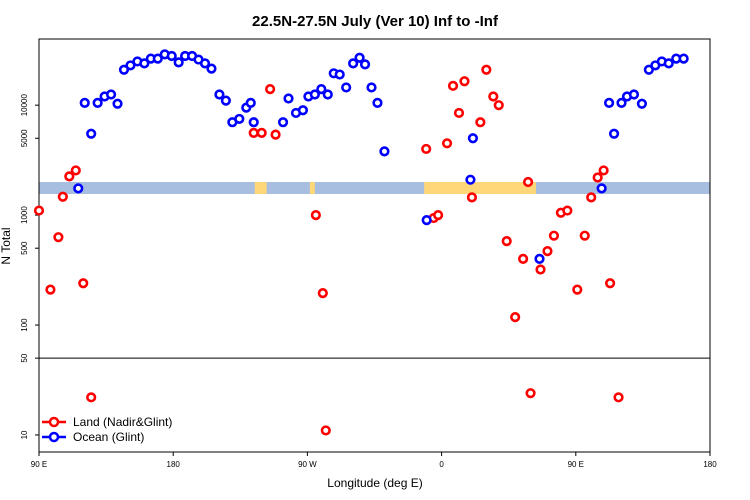  Describe the element at coordinates (395, 188) in the screenshot. I see `map-strip-land` at that location.